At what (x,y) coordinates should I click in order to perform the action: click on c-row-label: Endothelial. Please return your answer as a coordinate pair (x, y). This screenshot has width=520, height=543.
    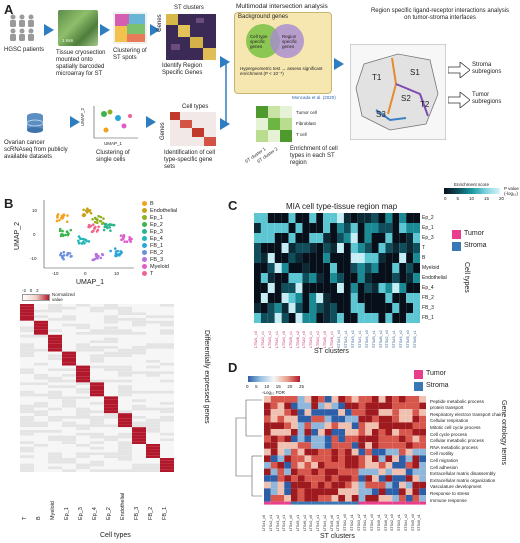
    Looking at the image, I should click on (434, 278).